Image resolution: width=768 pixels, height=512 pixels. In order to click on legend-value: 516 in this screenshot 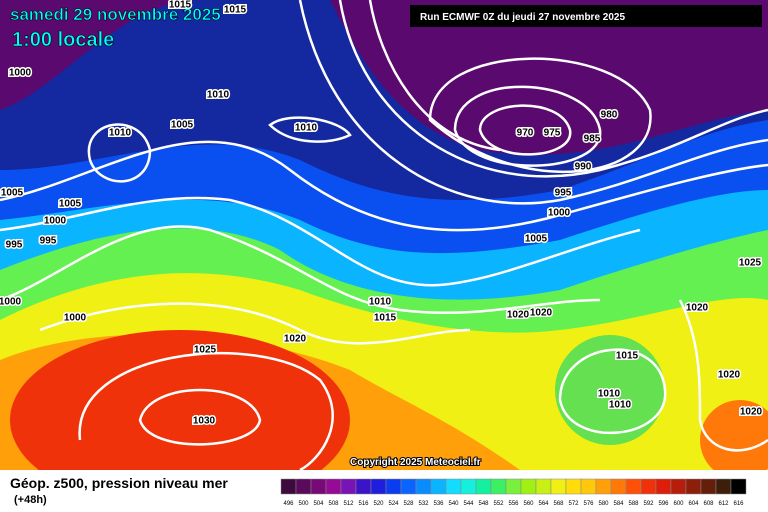, I will do `click(363, 504)`.